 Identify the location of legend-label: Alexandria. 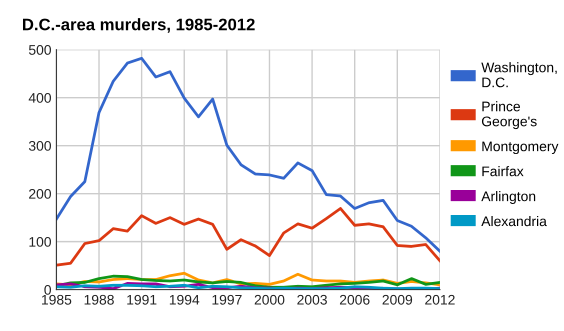
(514, 221).